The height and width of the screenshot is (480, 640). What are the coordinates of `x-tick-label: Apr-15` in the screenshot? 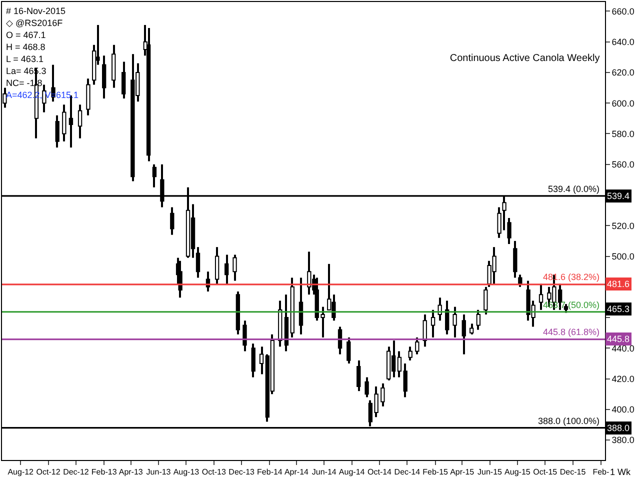 It's located at (462, 472).